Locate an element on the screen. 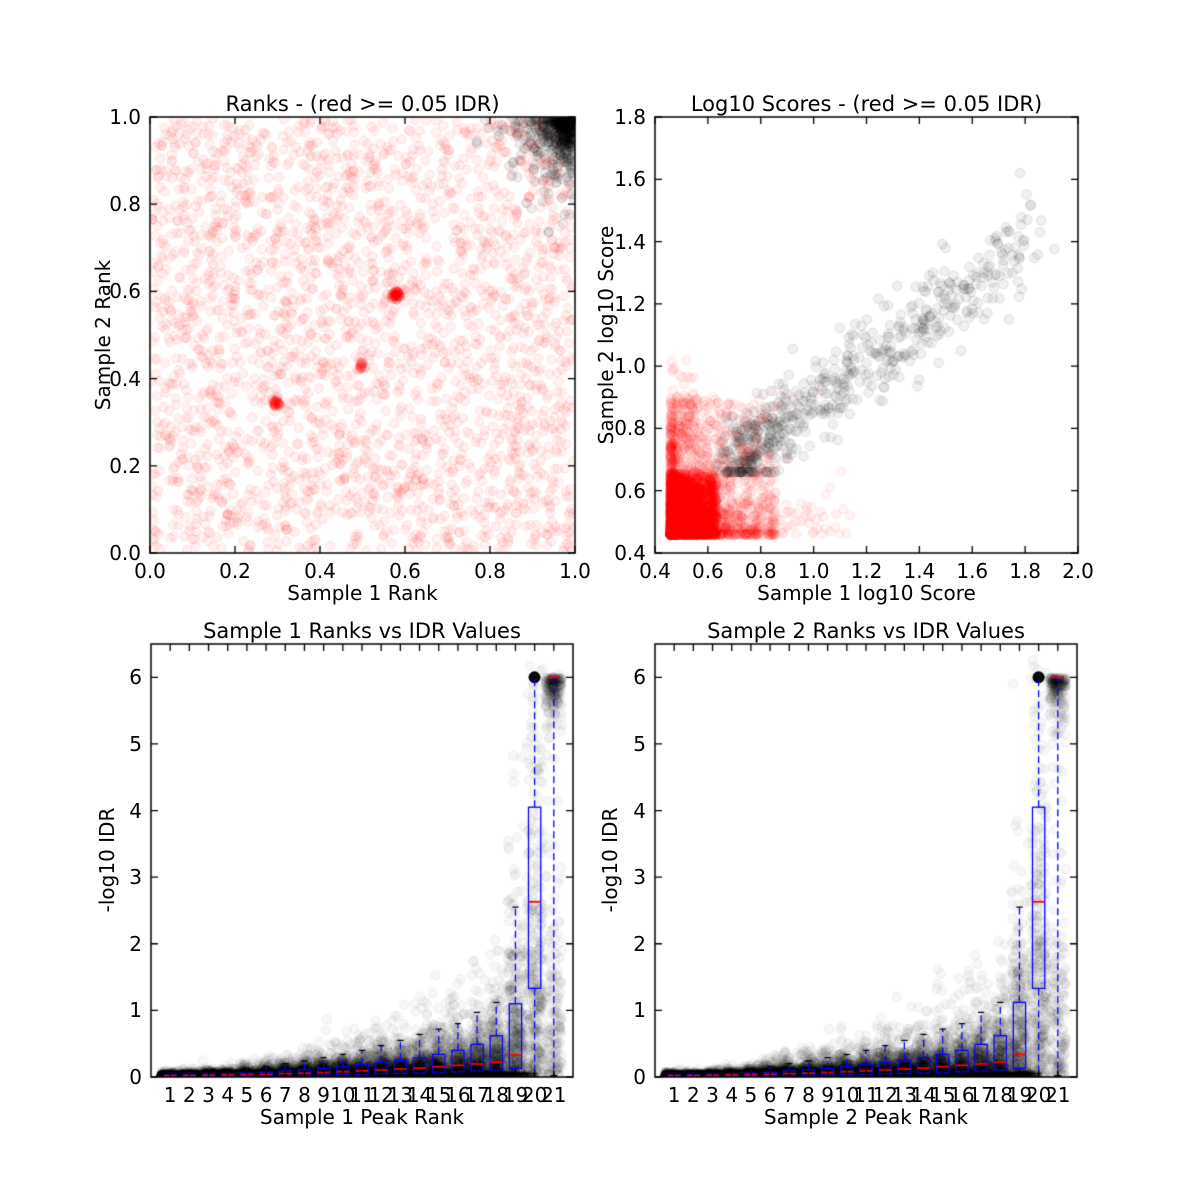  y-tick-label: 0.0 is located at coordinates (125, 553).